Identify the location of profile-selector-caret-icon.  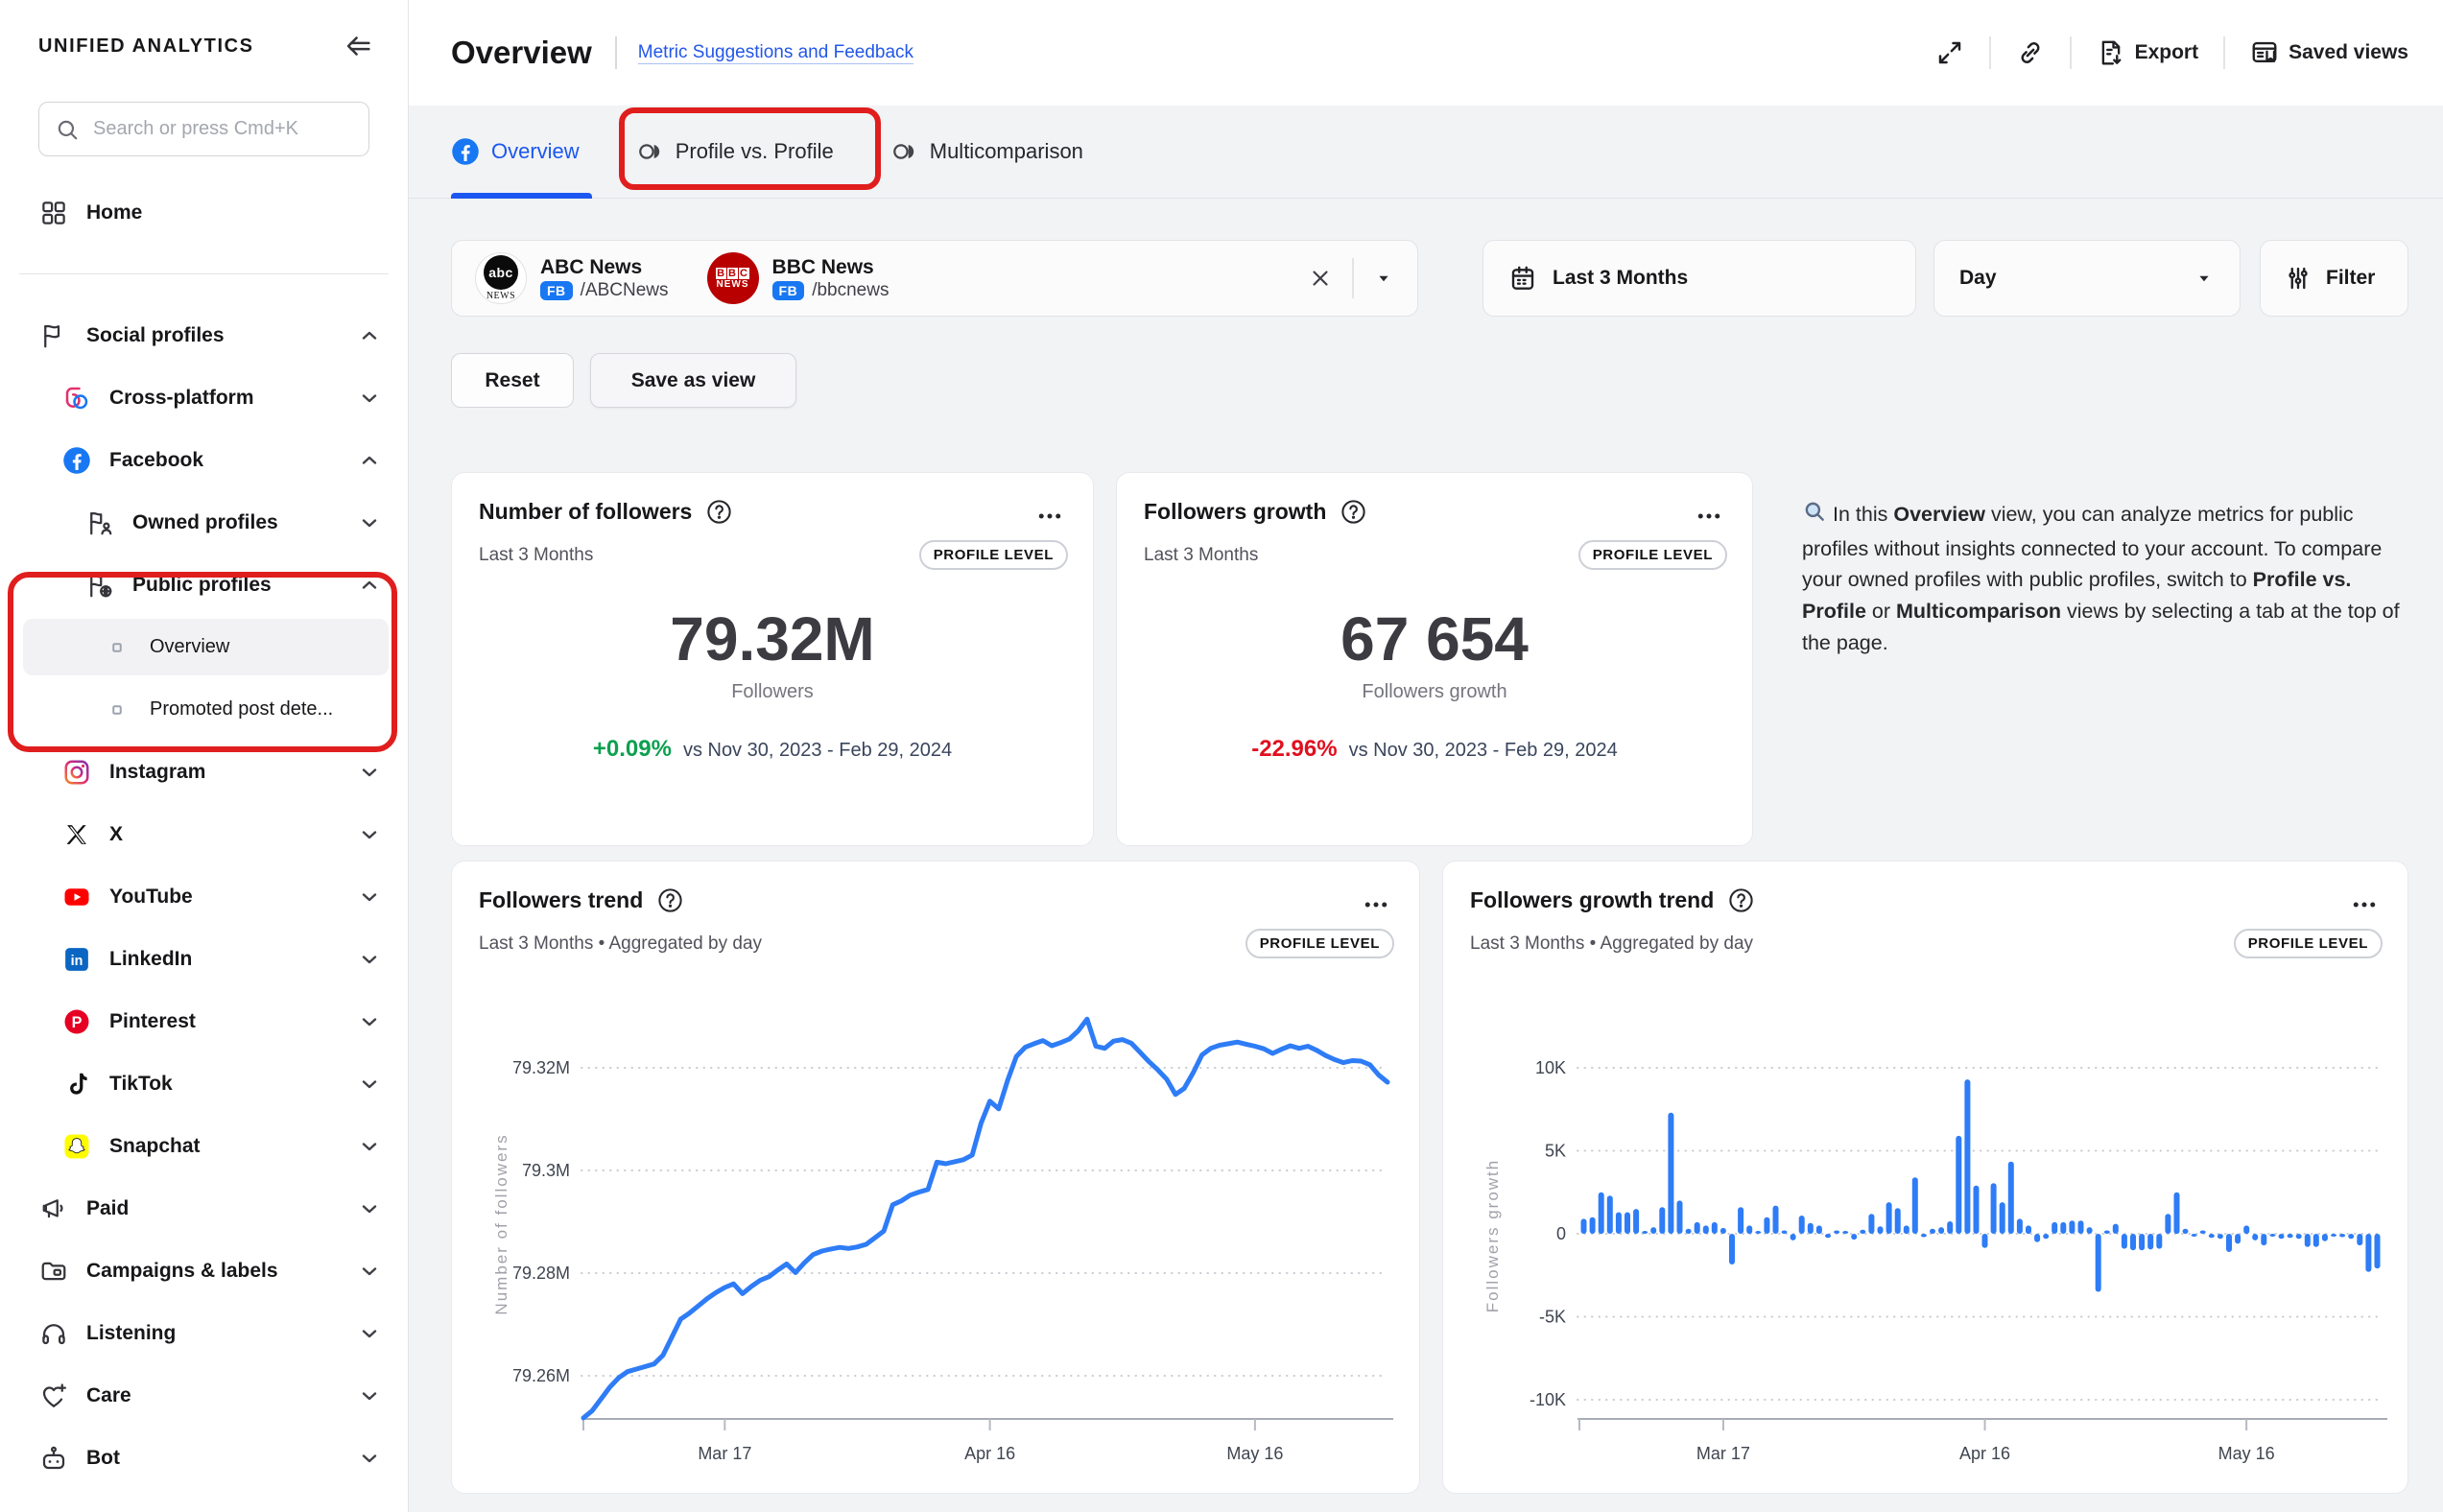
(1383, 278).